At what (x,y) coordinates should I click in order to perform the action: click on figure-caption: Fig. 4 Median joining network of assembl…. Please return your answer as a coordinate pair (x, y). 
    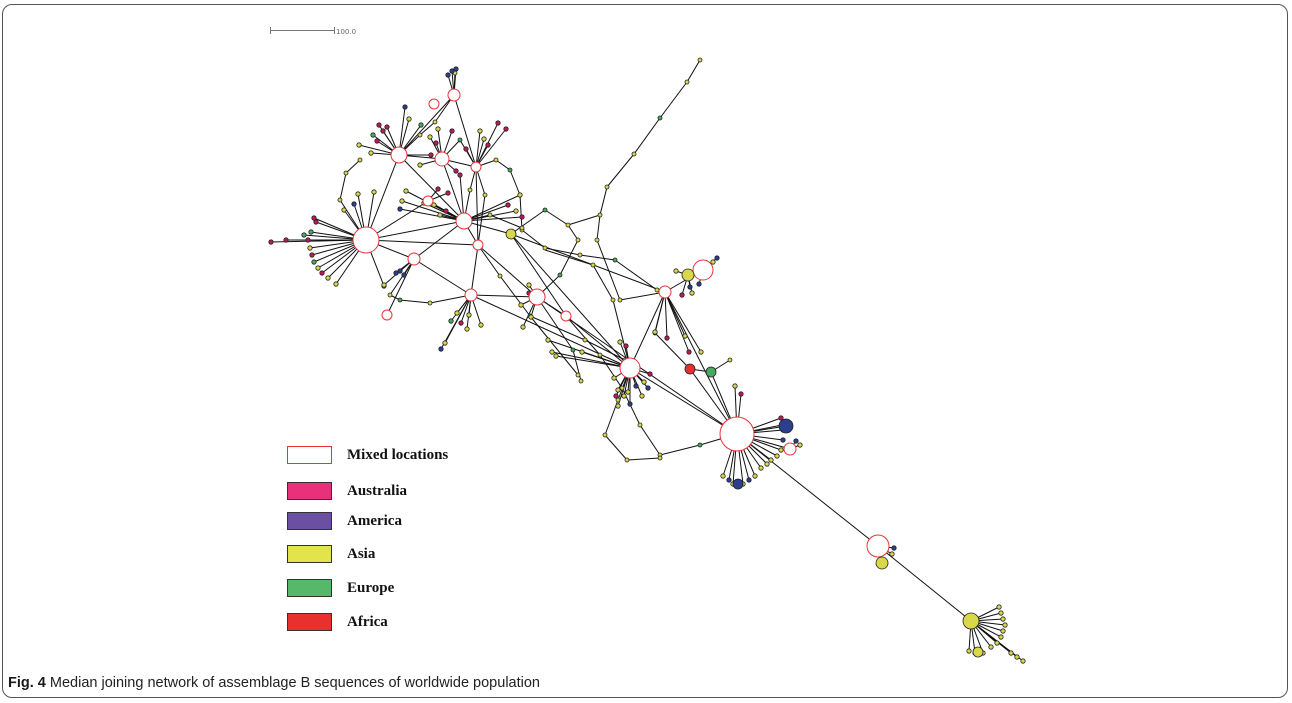
    Looking at the image, I should click on (274, 683).